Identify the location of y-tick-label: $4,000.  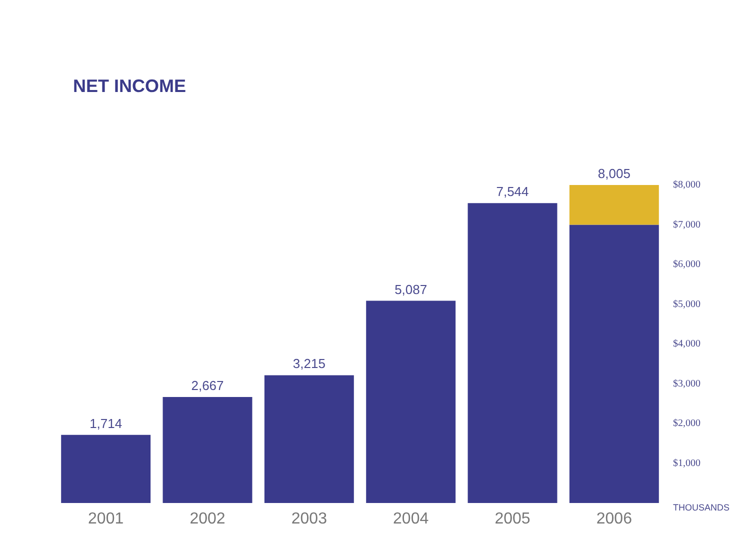
(686, 344).